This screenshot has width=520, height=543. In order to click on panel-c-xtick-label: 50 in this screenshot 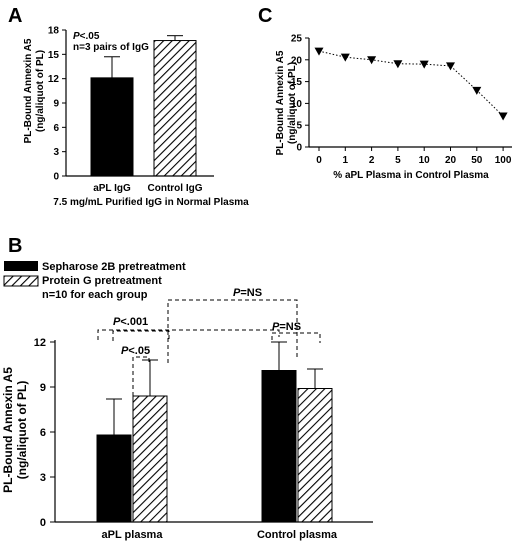, I will do `click(477, 160)`.